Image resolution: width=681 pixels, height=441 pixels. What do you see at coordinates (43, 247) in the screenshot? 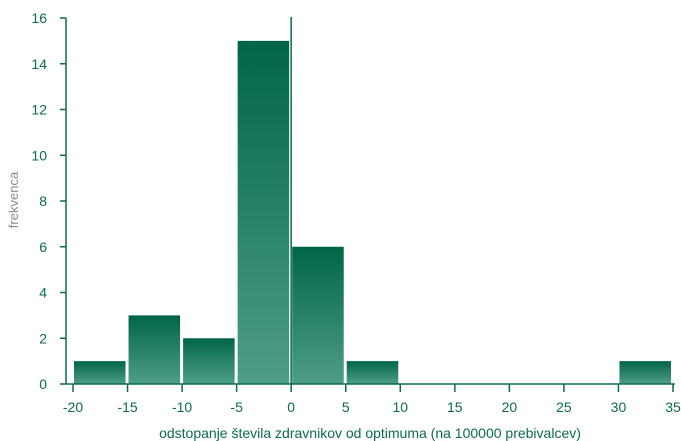
I see `y-tick-label: 6` at bounding box center [43, 247].